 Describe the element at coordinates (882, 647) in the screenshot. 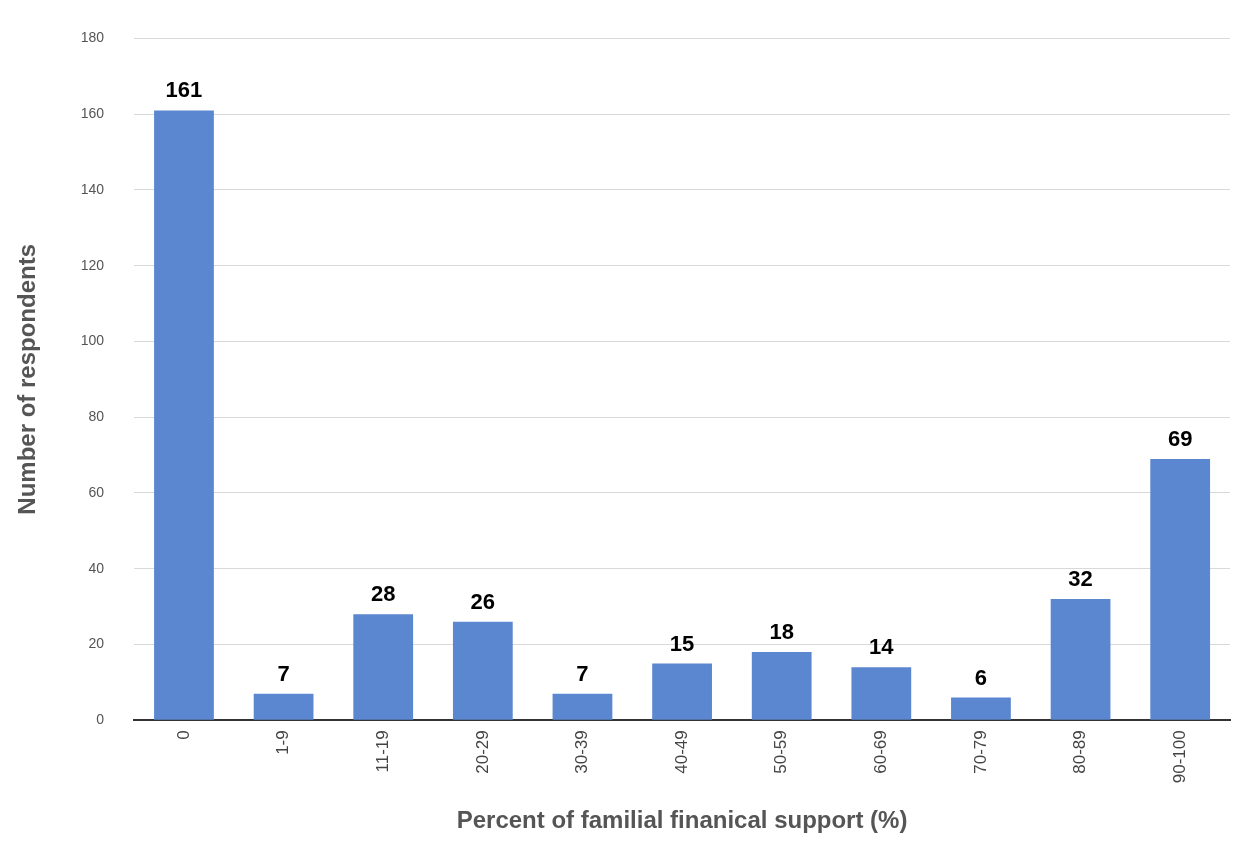

I see `data-label: 14` at that location.